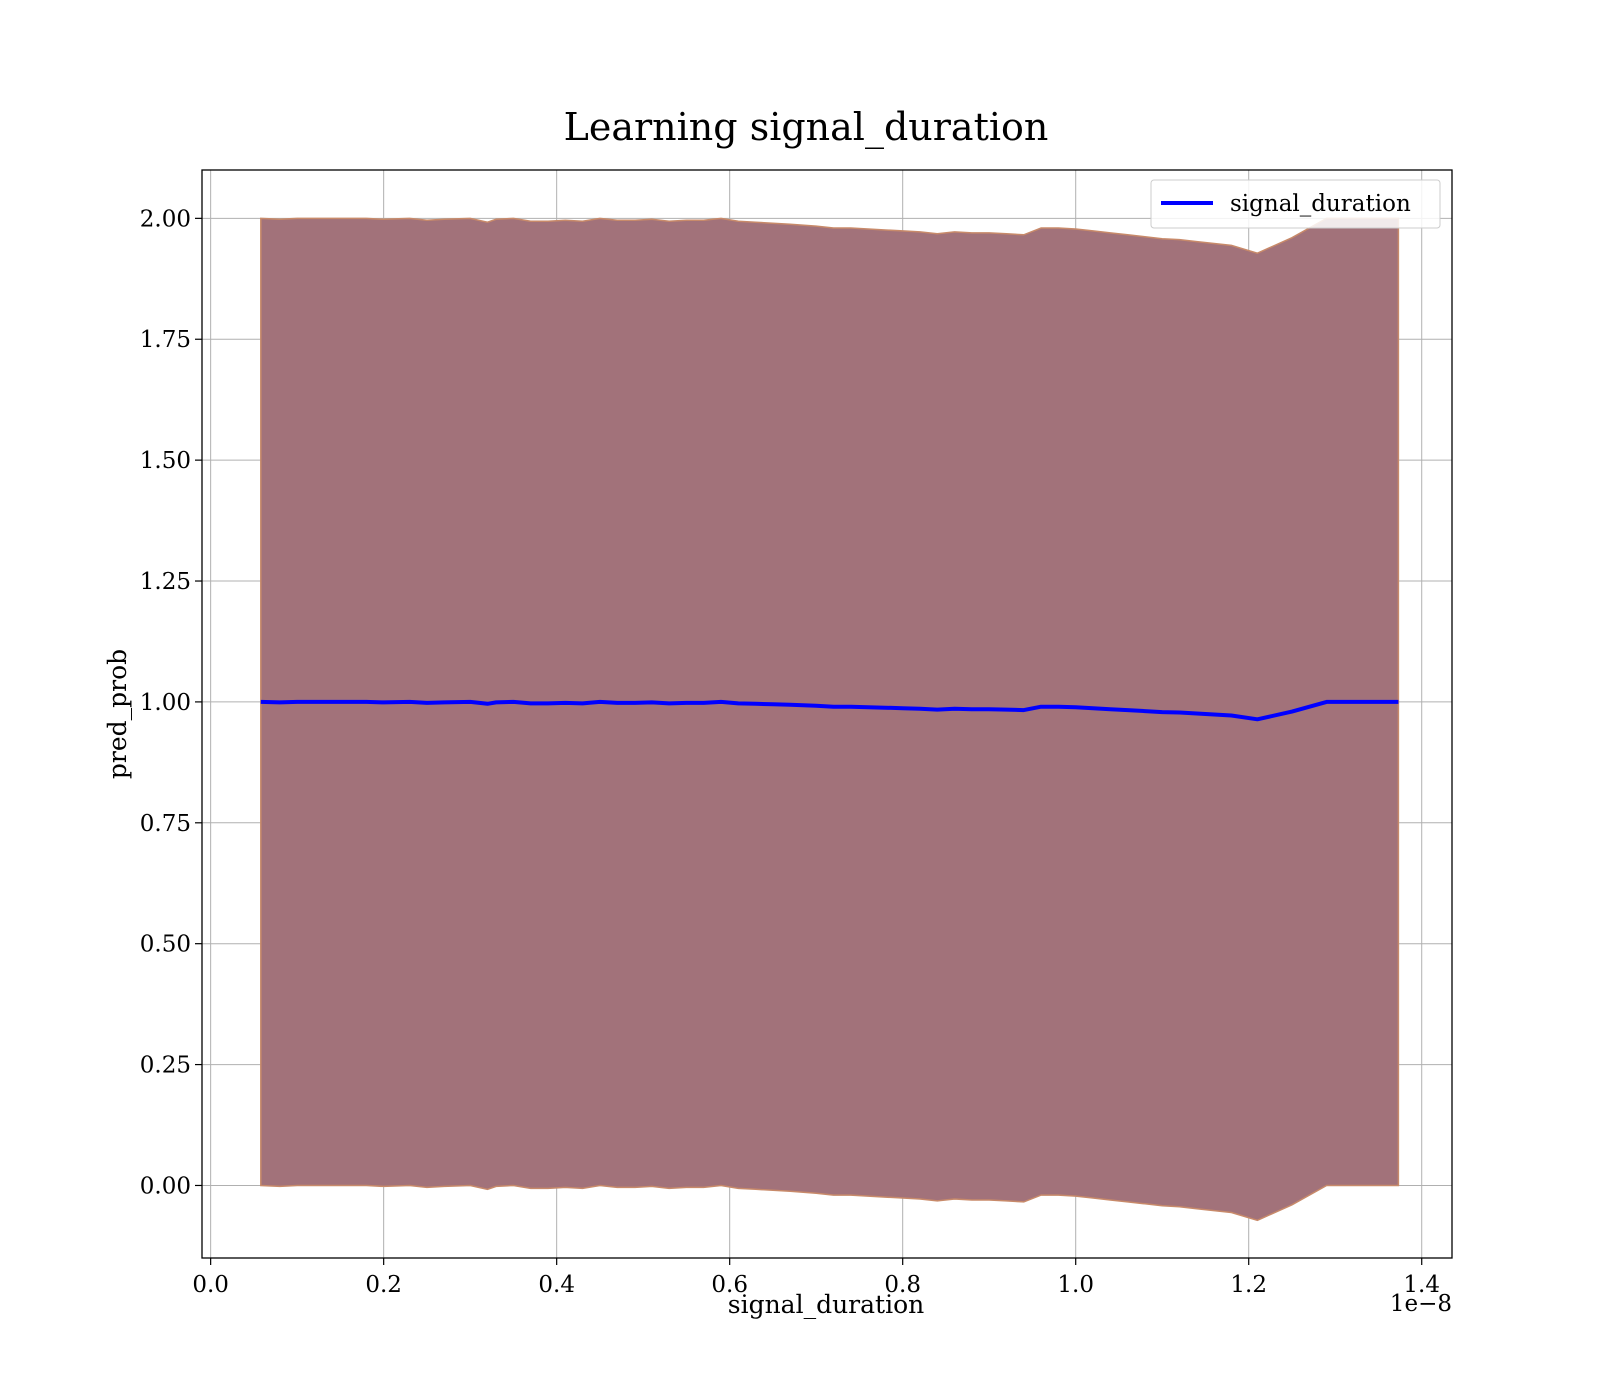 The image size is (1600, 1400). I want to click on x-axis-label: signal_duration, so click(826, 1304).